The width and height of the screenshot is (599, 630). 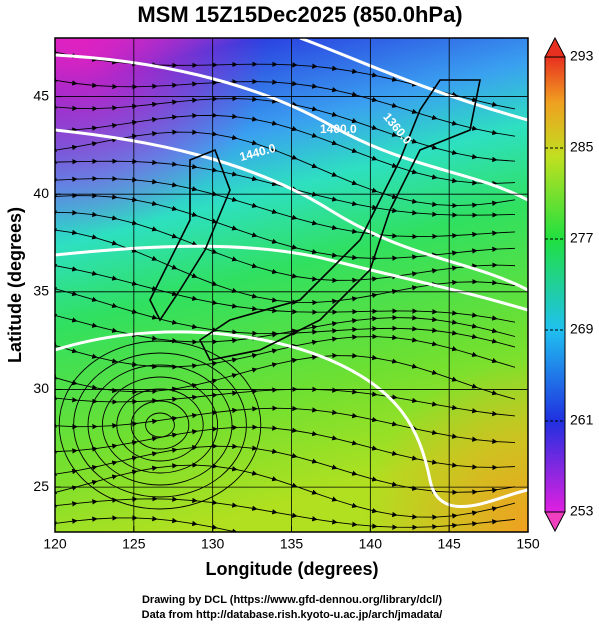 I want to click on x-tick-label: 130, so click(x=213, y=544).